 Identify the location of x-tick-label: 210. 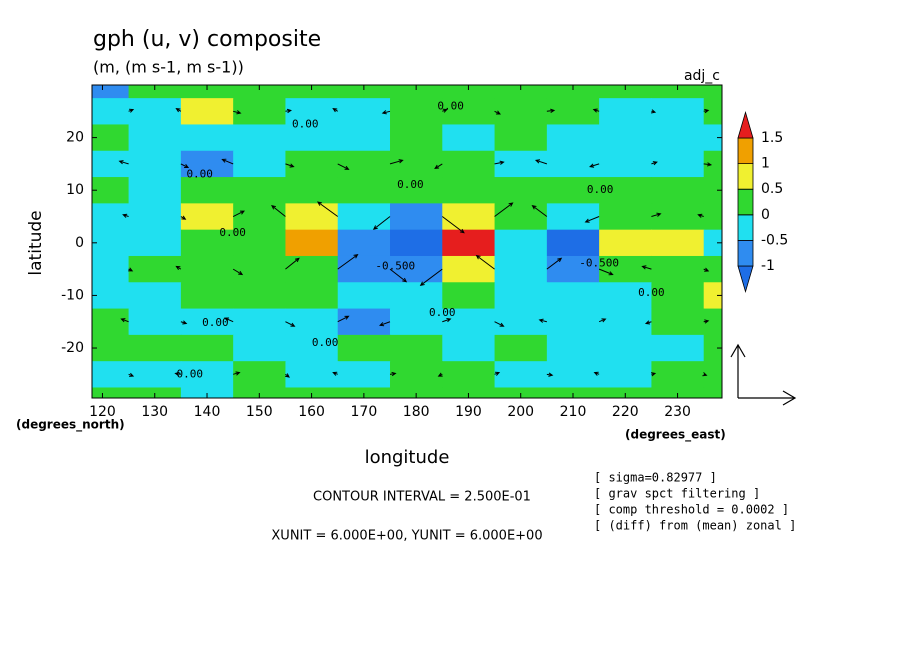
(573, 412).